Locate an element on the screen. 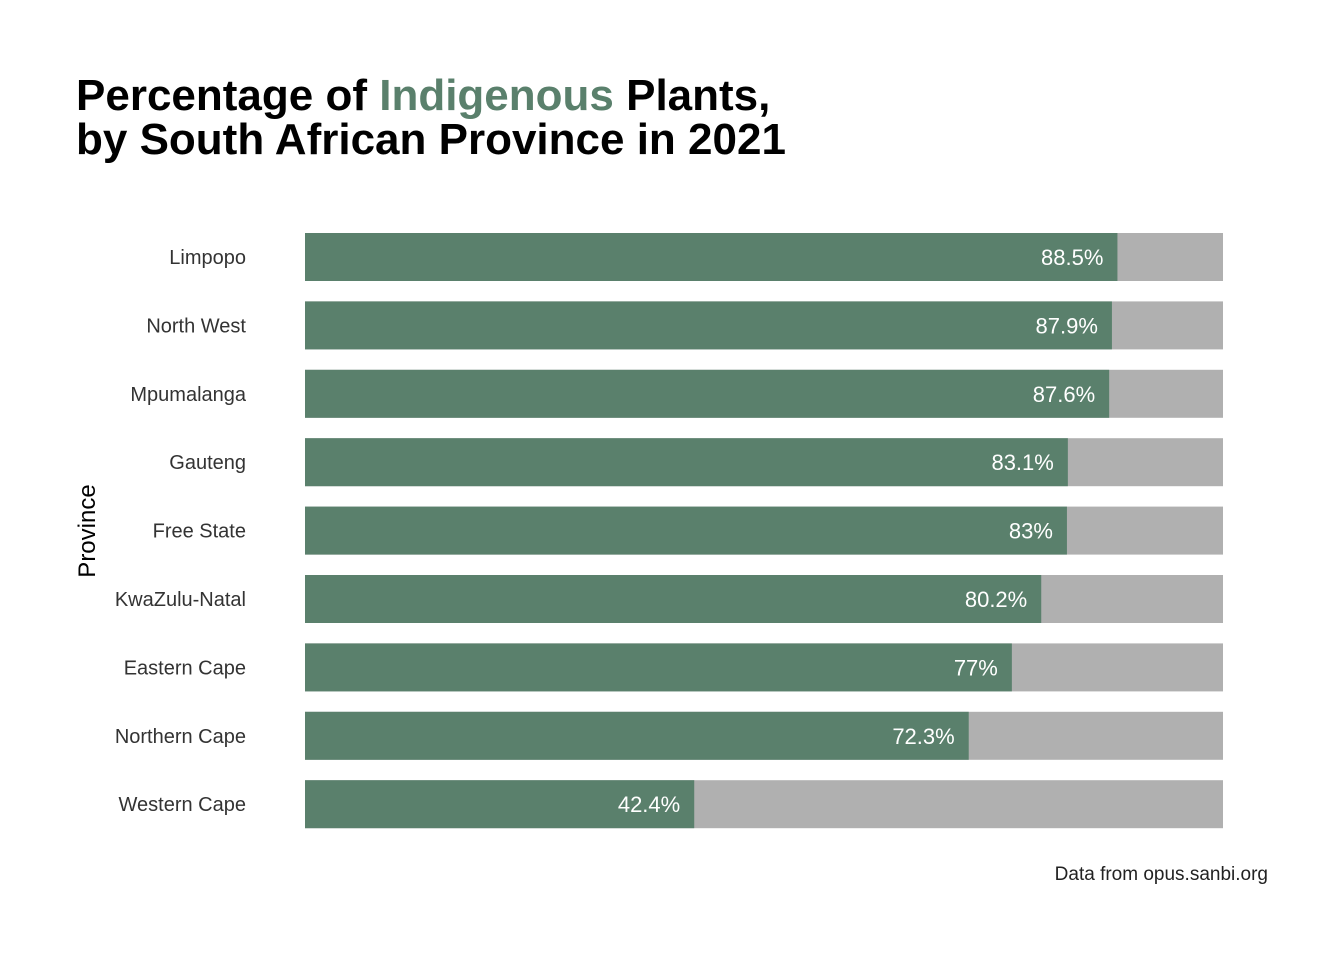 Image resolution: width=1344 pixels, height=960 pixels. category-label: Free State is located at coordinates (199, 532).